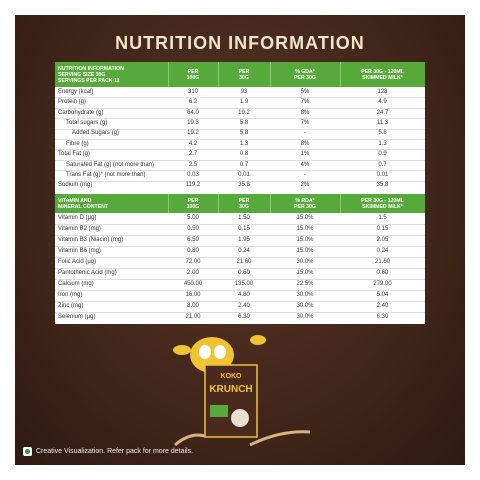 This screenshot has width=480, height=480. I want to click on cell: 0.01, so click(382, 174).